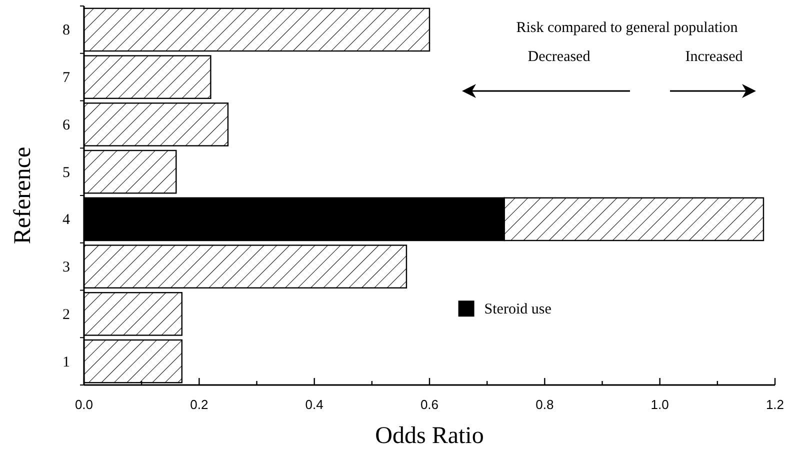 This screenshot has width=789, height=453. Describe the element at coordinates (714, 57) in the screenshot. I see `annotation: Increased` at that location.